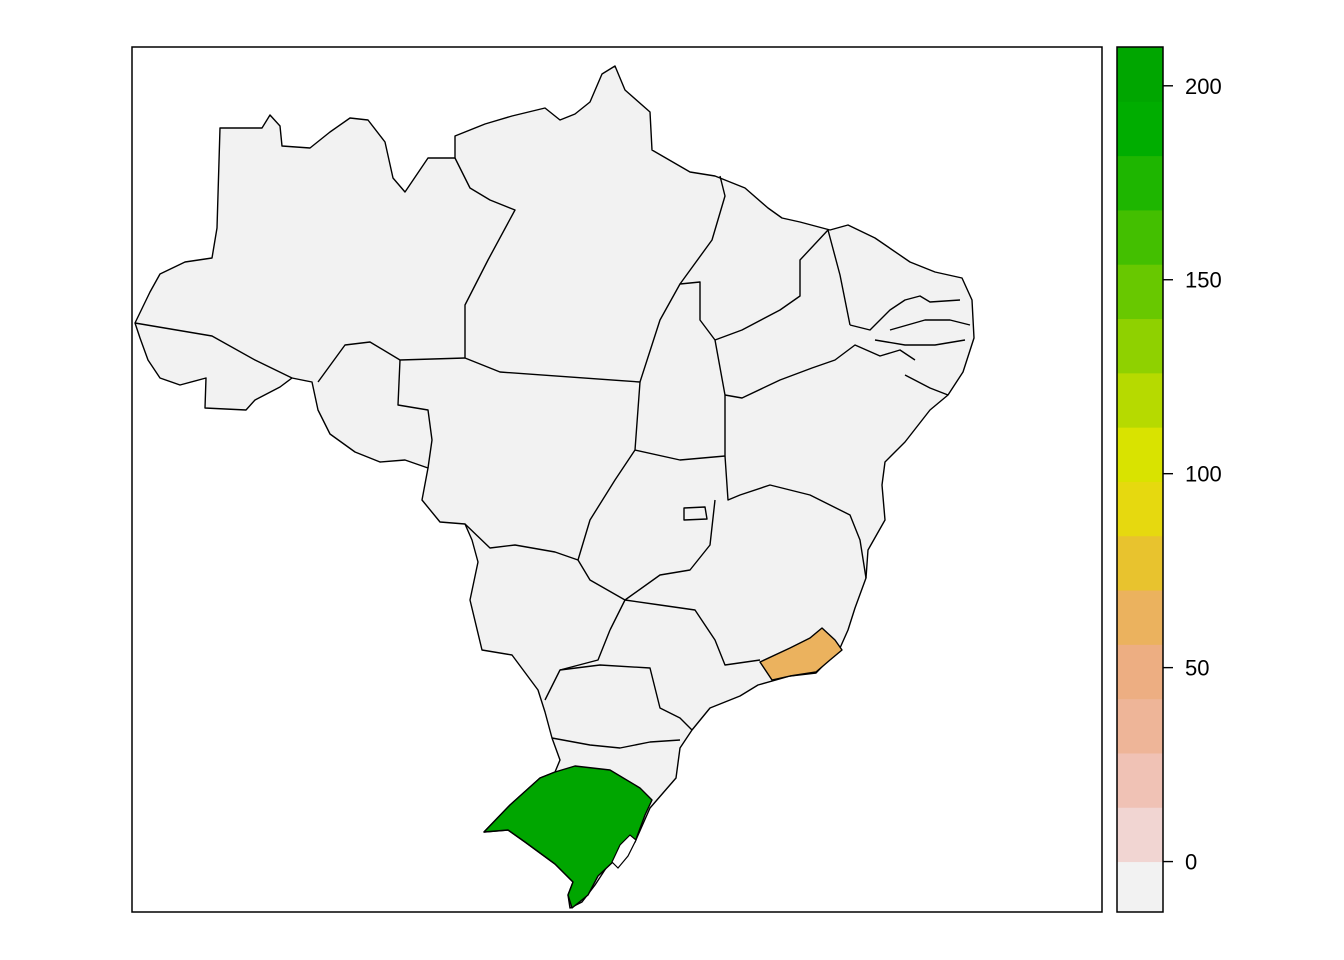 This screenshot has width=1344, height=960. I want to click on legend-tick-label: 150, so click(1203, 280).